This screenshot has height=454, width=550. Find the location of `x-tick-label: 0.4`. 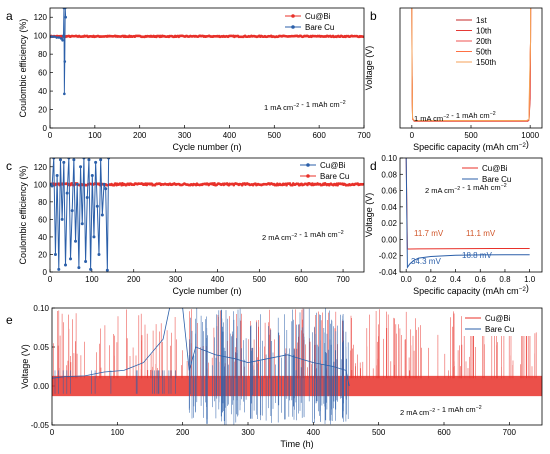

x-tick-label: 0.4 is located at coordinates (456, 279).